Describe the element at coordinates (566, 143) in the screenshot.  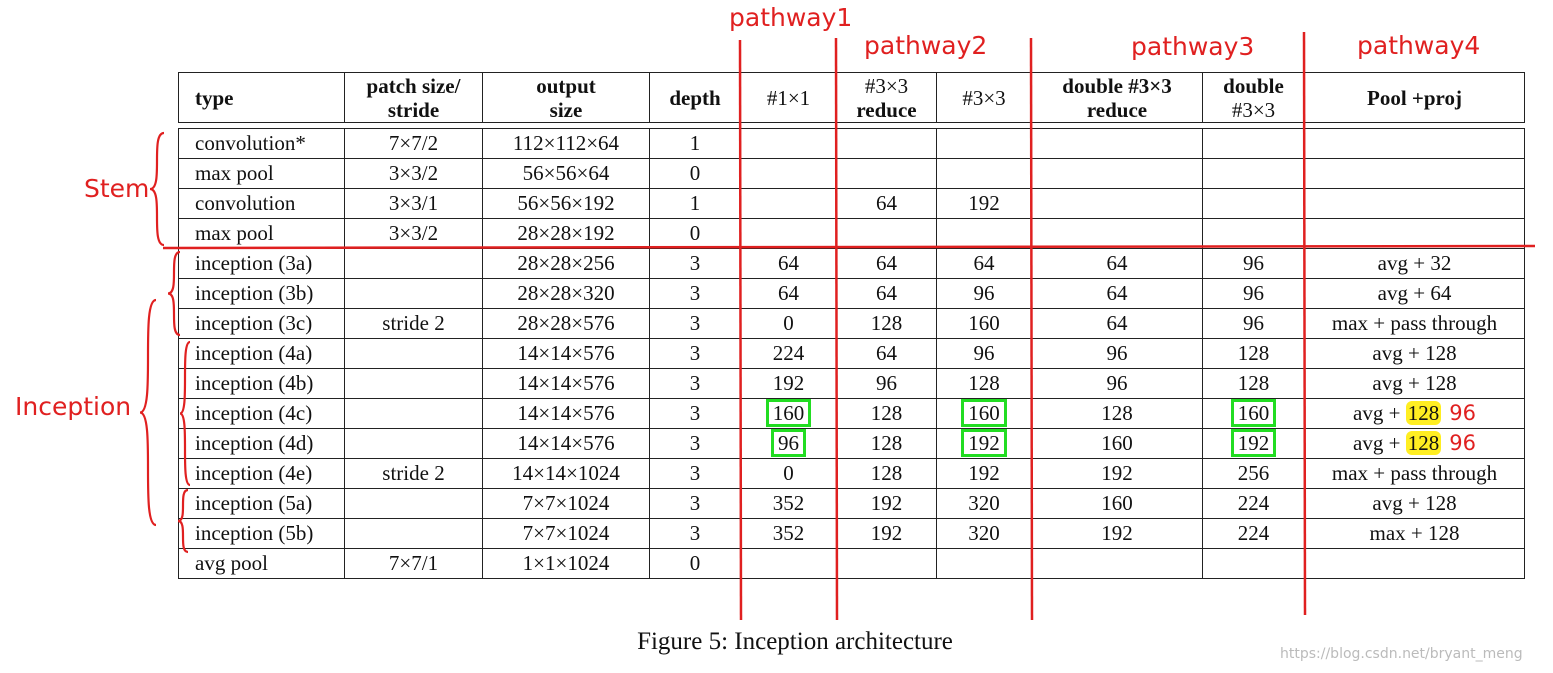
I see `table-cell: 112×112×64` at that location.